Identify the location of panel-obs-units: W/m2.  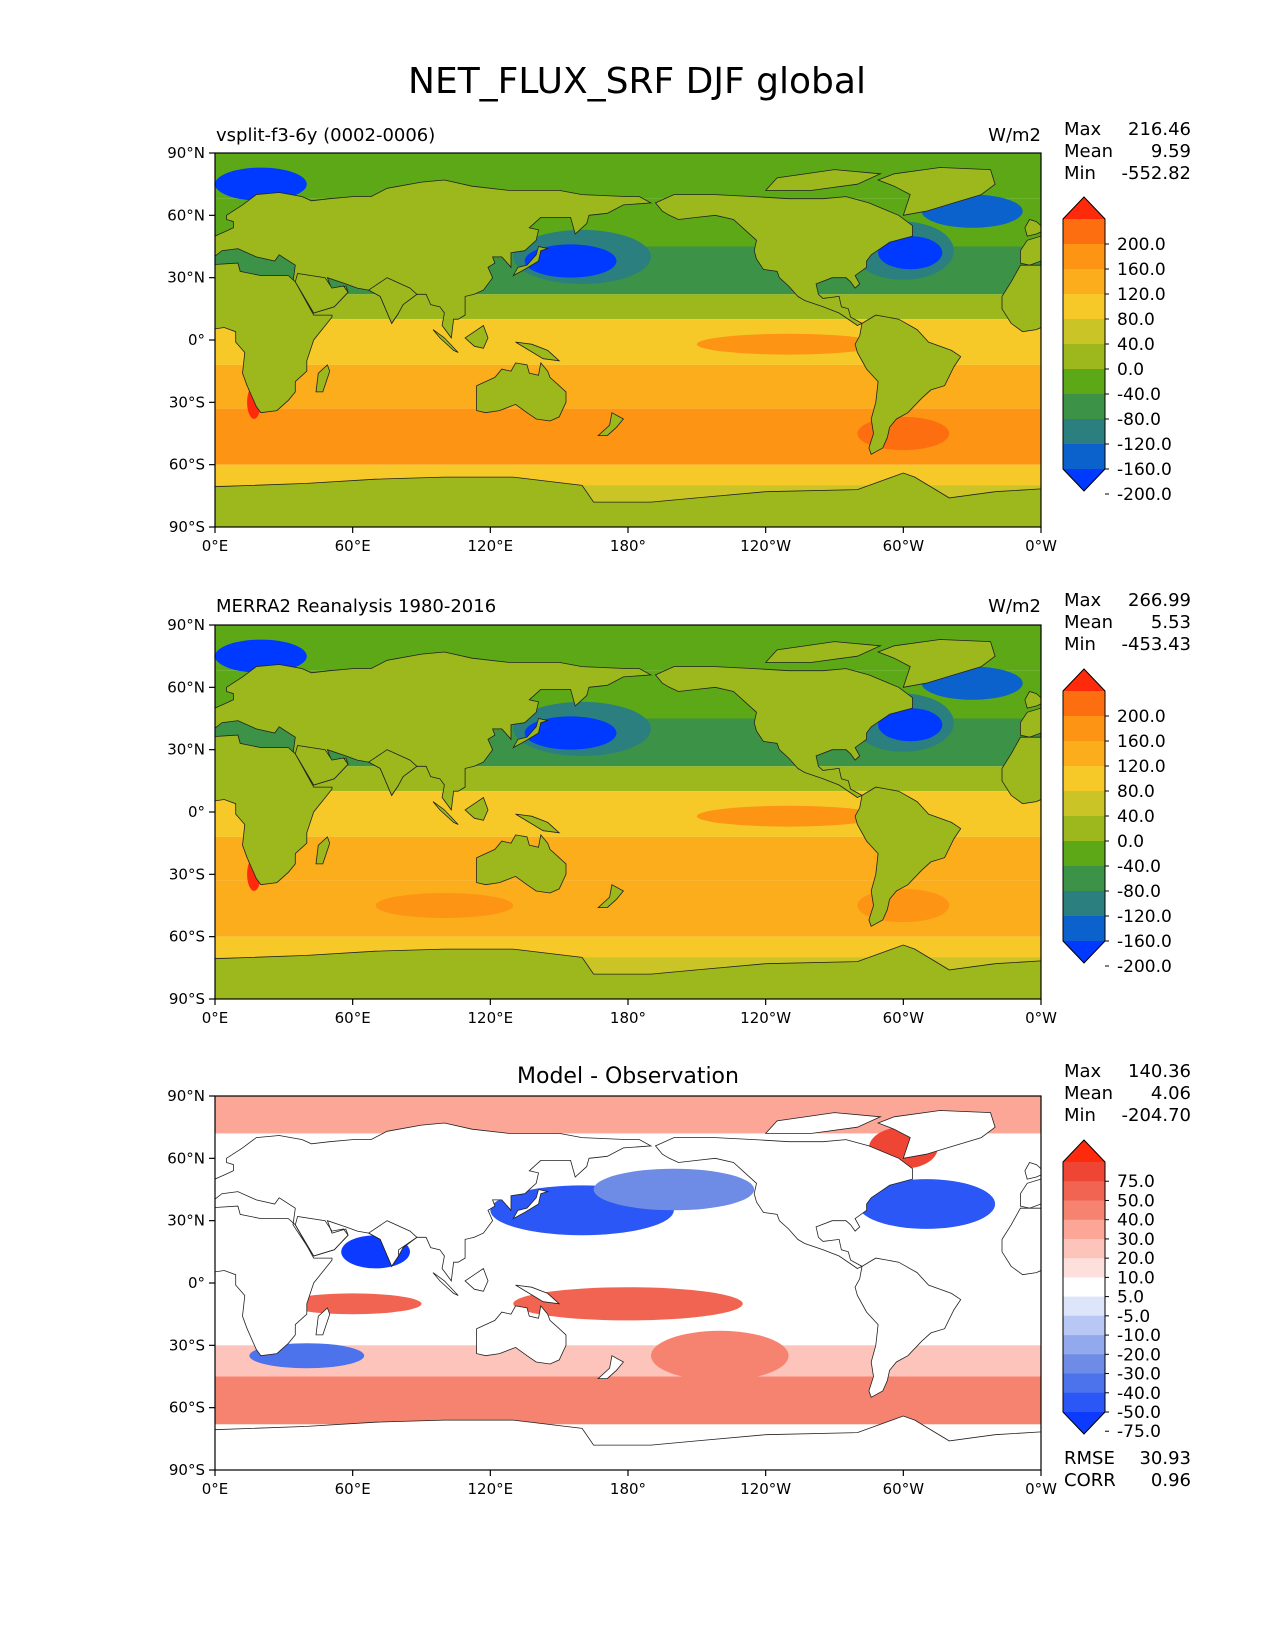
(1014, 606).